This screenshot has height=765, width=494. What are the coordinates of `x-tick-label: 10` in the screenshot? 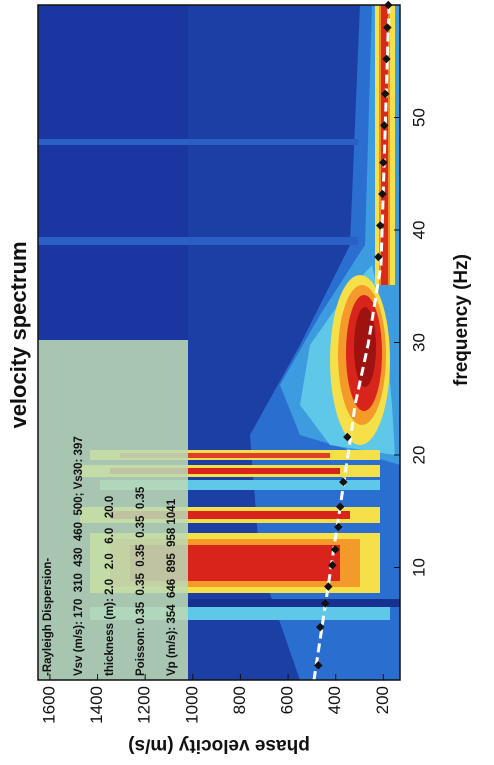 It's located at (418, 567).